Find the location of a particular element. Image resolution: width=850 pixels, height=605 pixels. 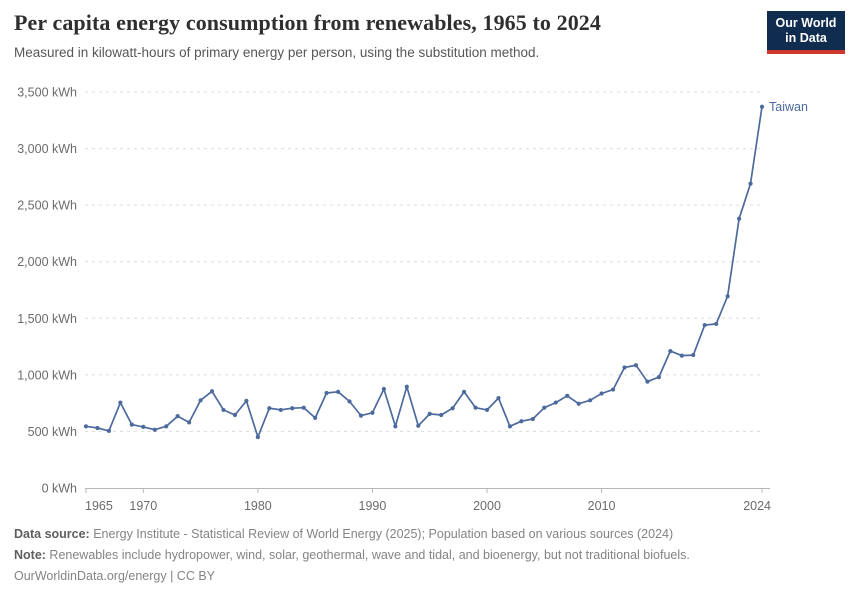

data-point-taiwan-1971 is located at coordinates (154, 429).